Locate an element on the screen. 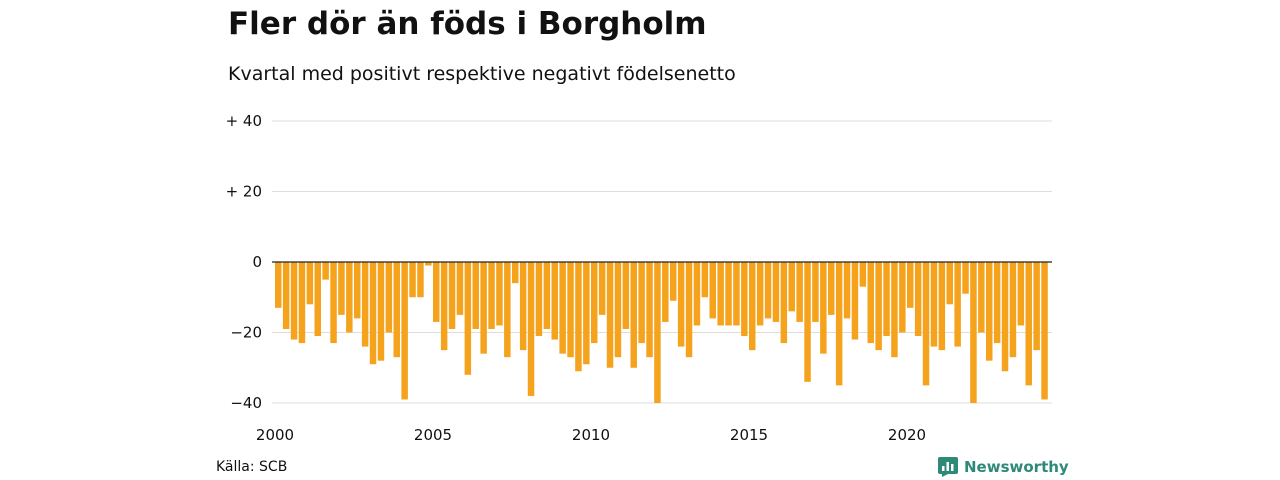 The image size is (1280, 480). y-tick-label: + 20 is located at coordinates (244, 192).